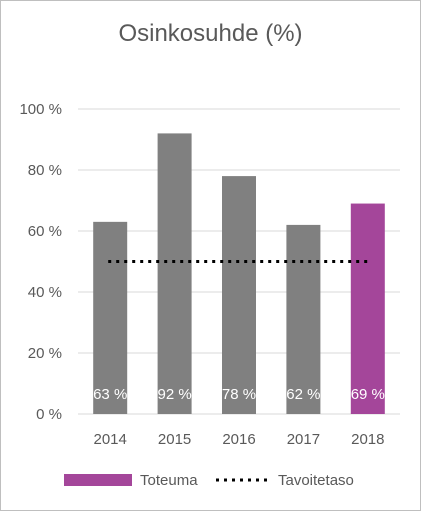 This screenshot has height=511, width=421. Describe the element at coordinates (45, 353) in the screenshot. I see `y-tick-label: 20 %` at that location.